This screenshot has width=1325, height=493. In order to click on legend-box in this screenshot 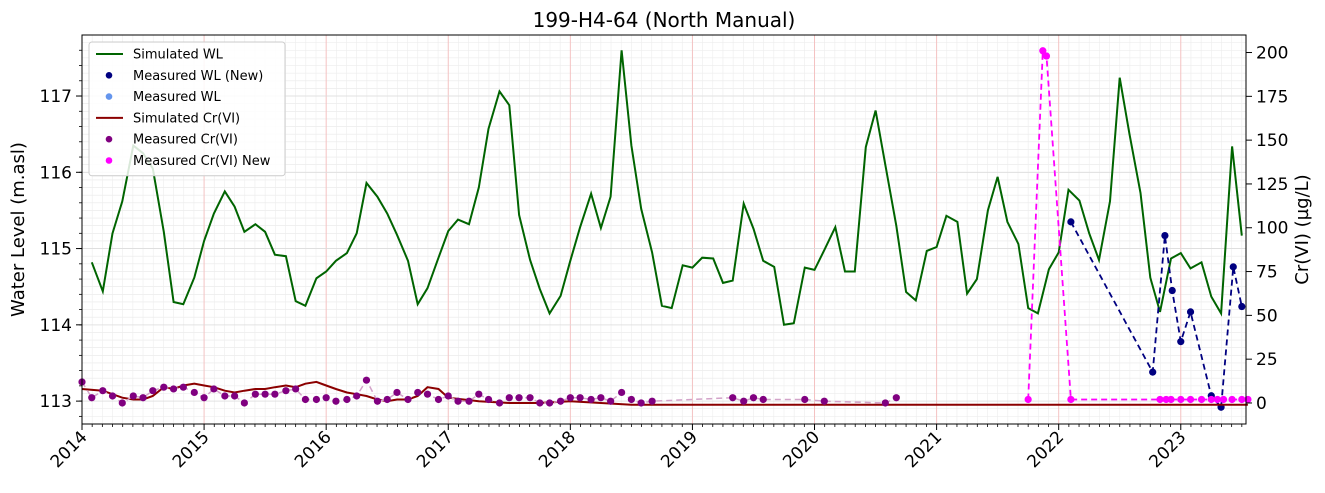, I will do `click(187, 109)`.